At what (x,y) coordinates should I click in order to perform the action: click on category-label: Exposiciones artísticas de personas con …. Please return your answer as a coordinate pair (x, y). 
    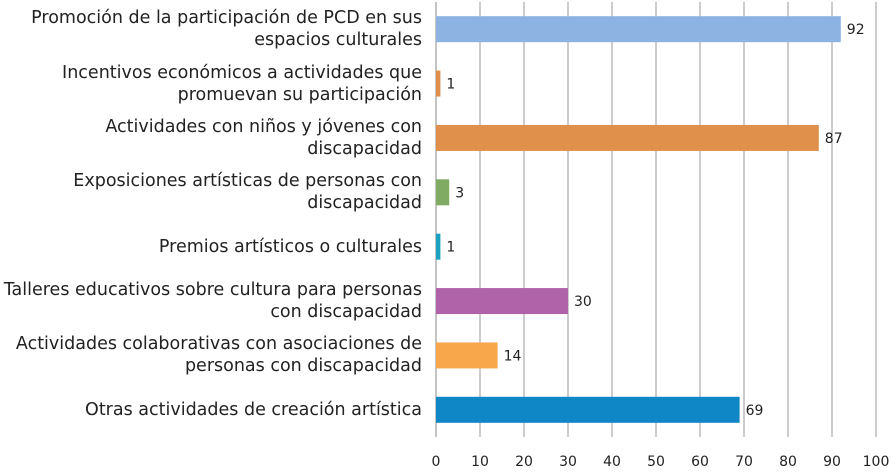
    Looking at the image, I should click on (247, 192).